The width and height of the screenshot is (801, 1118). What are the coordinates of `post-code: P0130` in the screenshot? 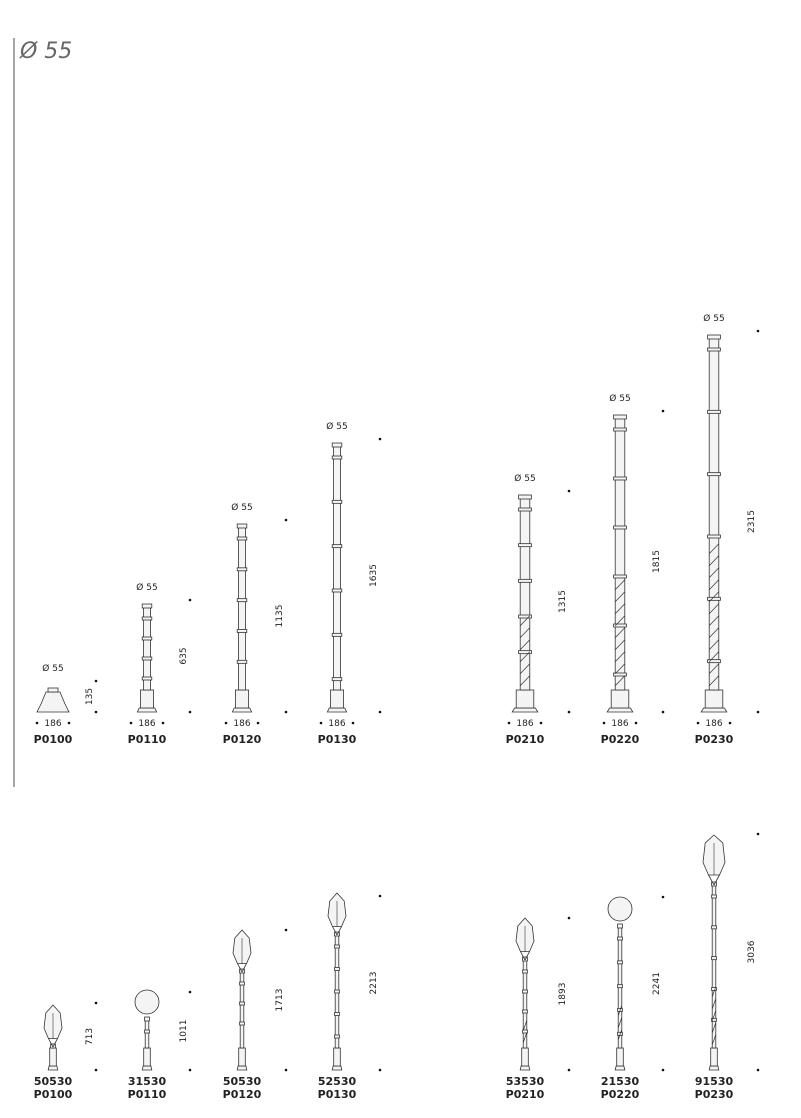 It's located at (337, 739).